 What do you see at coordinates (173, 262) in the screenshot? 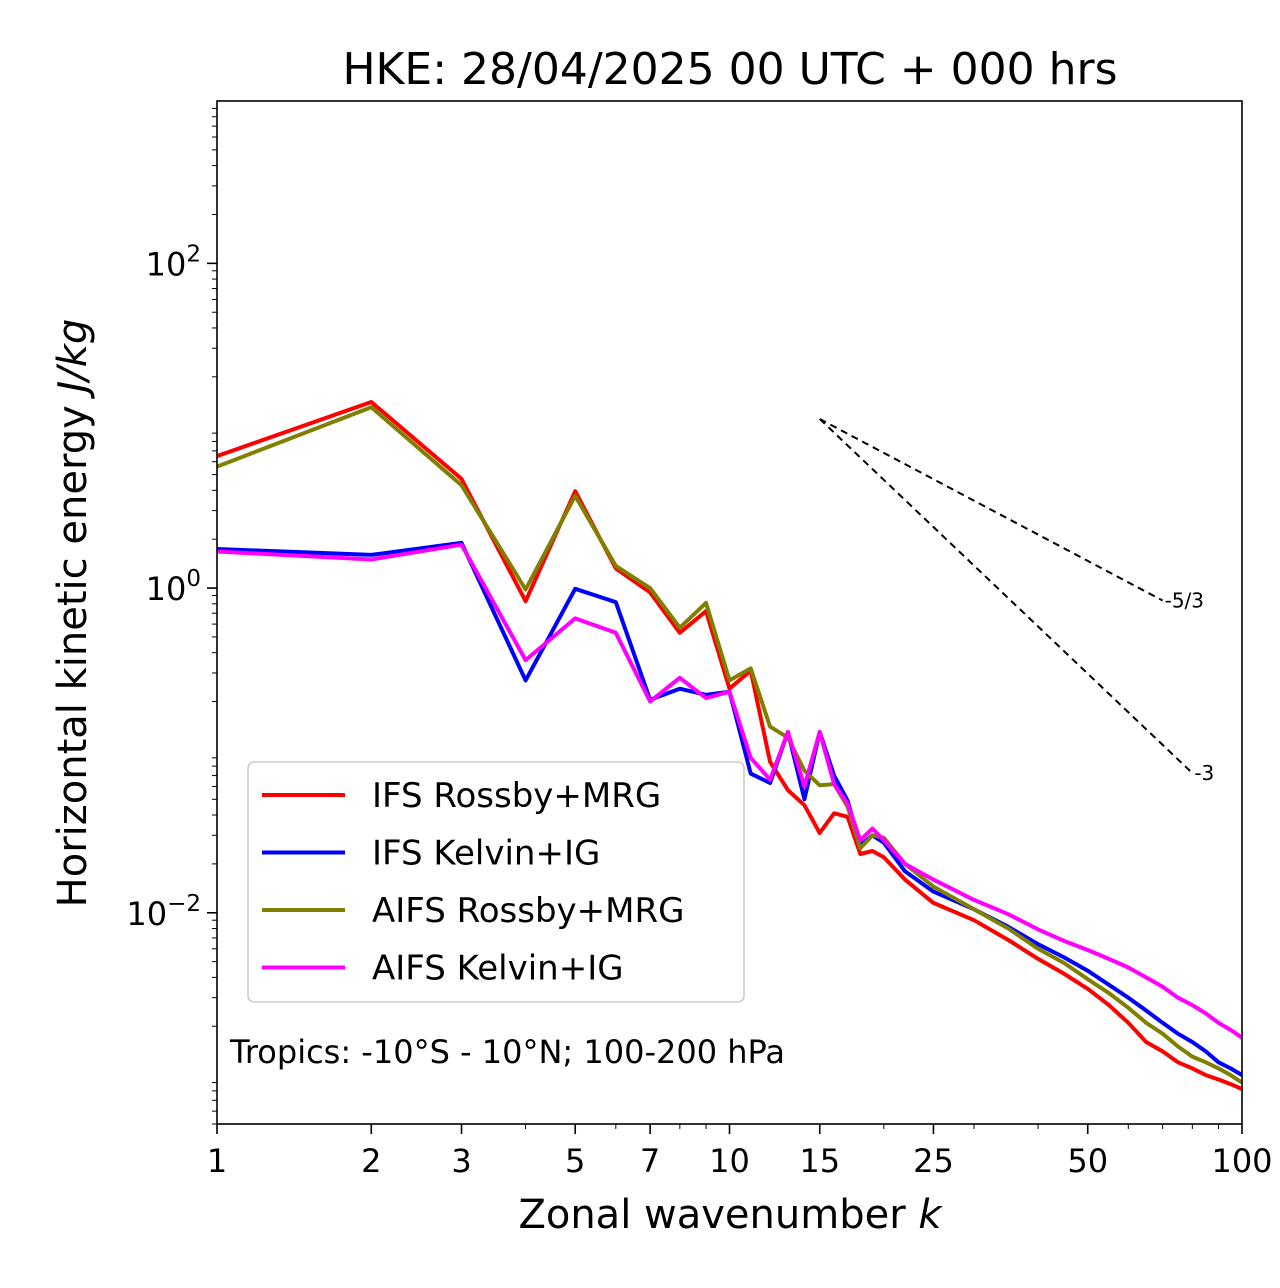
I see `y-tick-label: 10²` at bounding box center [173, 262].